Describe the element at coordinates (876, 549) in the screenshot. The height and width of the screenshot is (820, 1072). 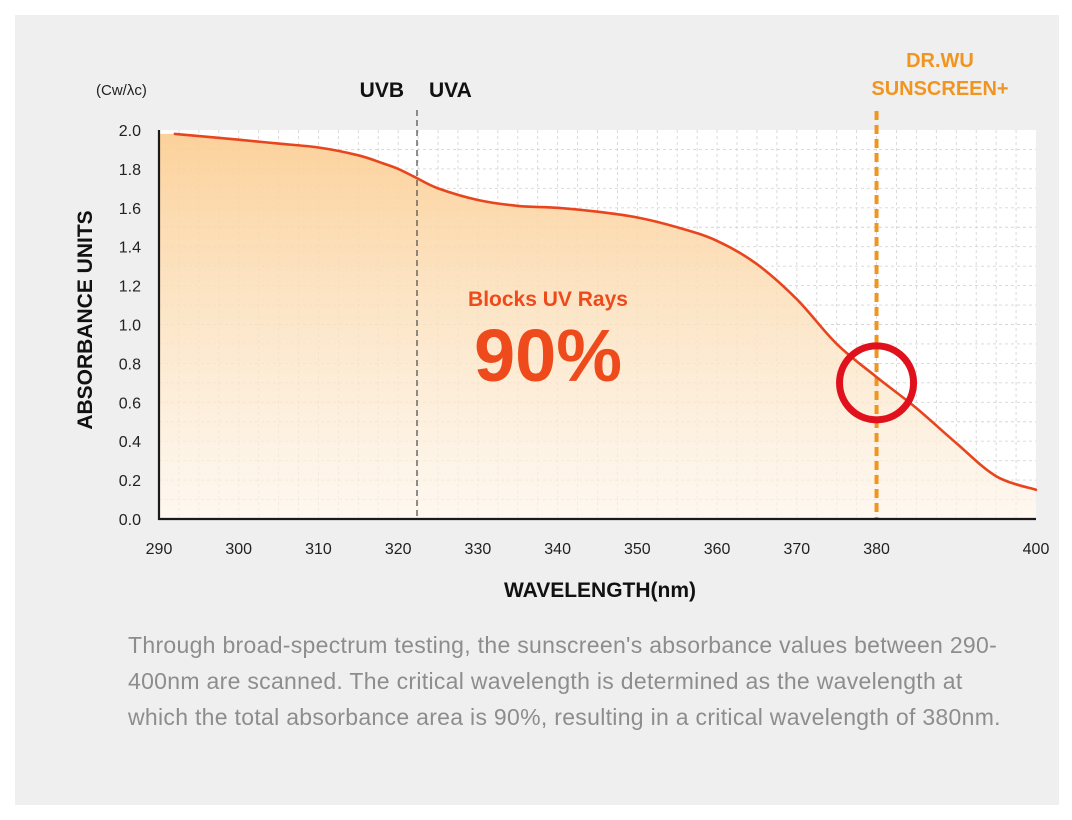
I see `x-tick-label: 380` at that location.